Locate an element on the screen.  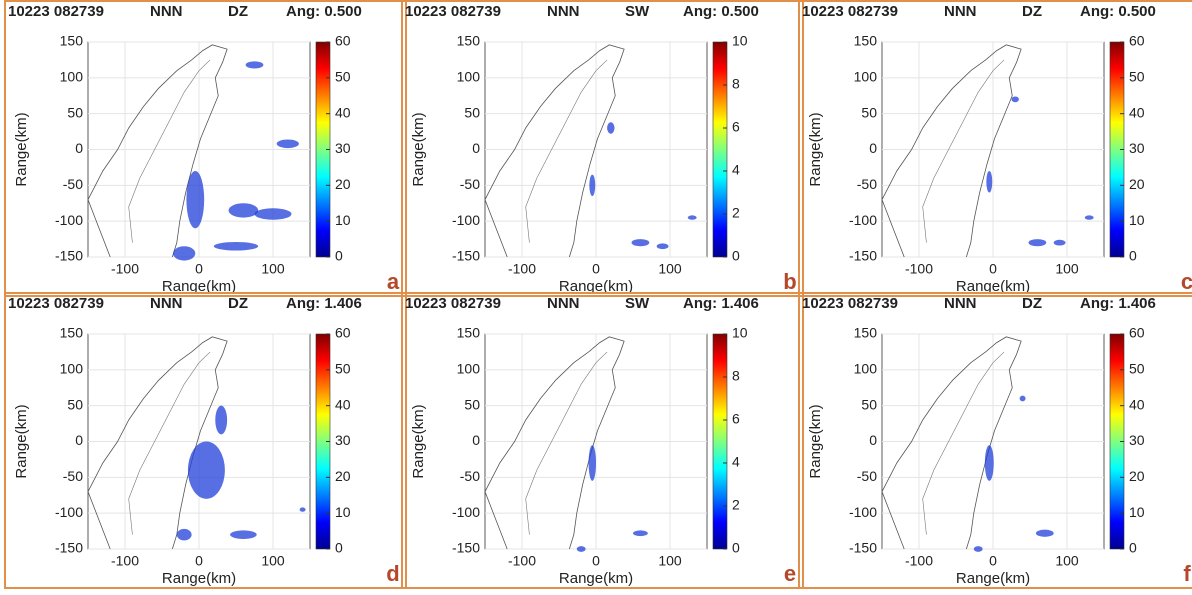
panel-label: a is located at coordinates (393, 281).